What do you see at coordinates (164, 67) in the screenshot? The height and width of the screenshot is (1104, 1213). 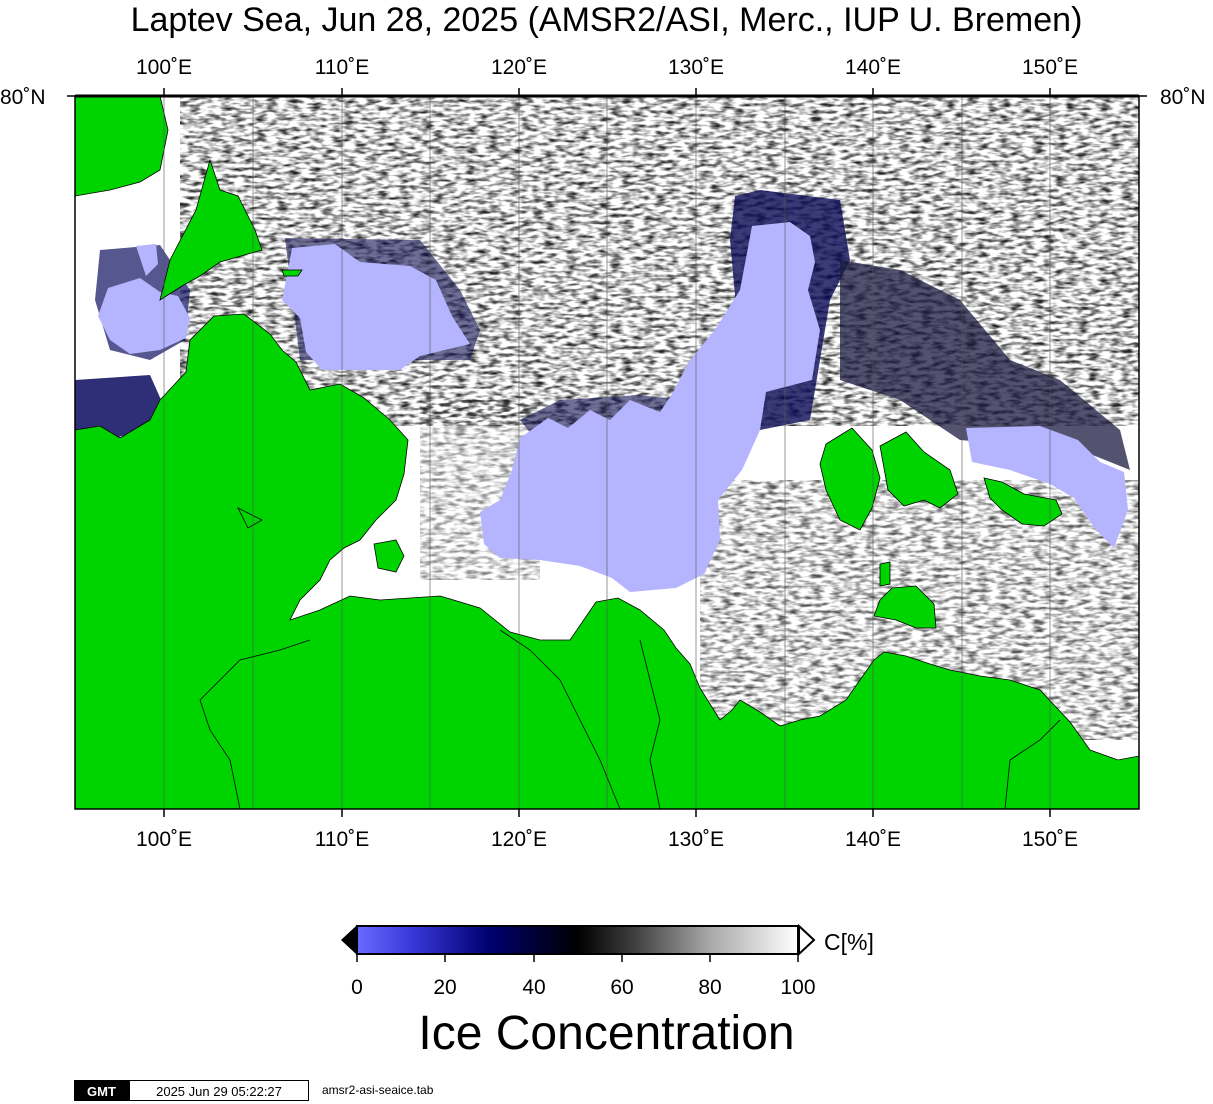 I see `lon-label-top-100e: 100˚E` at bounding box center [164, 67].